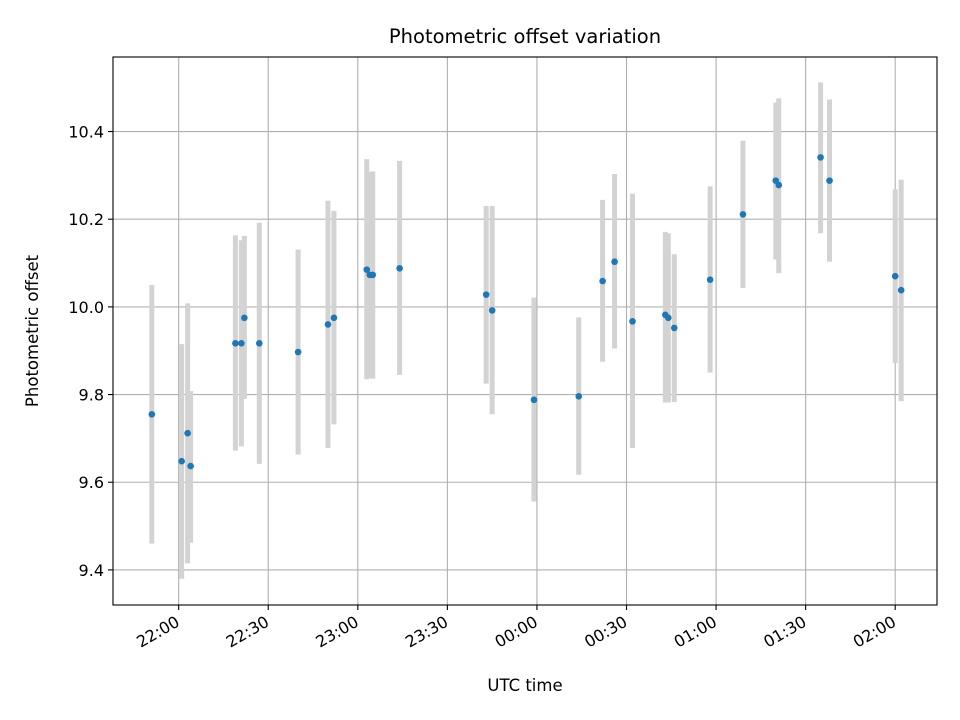 The height and width of the screenshot is (720, 960). What do you see at coordinates (91, 570) in the screenshot?
I see `y-tick-label: 9.4` at bounding box center [91, 570].